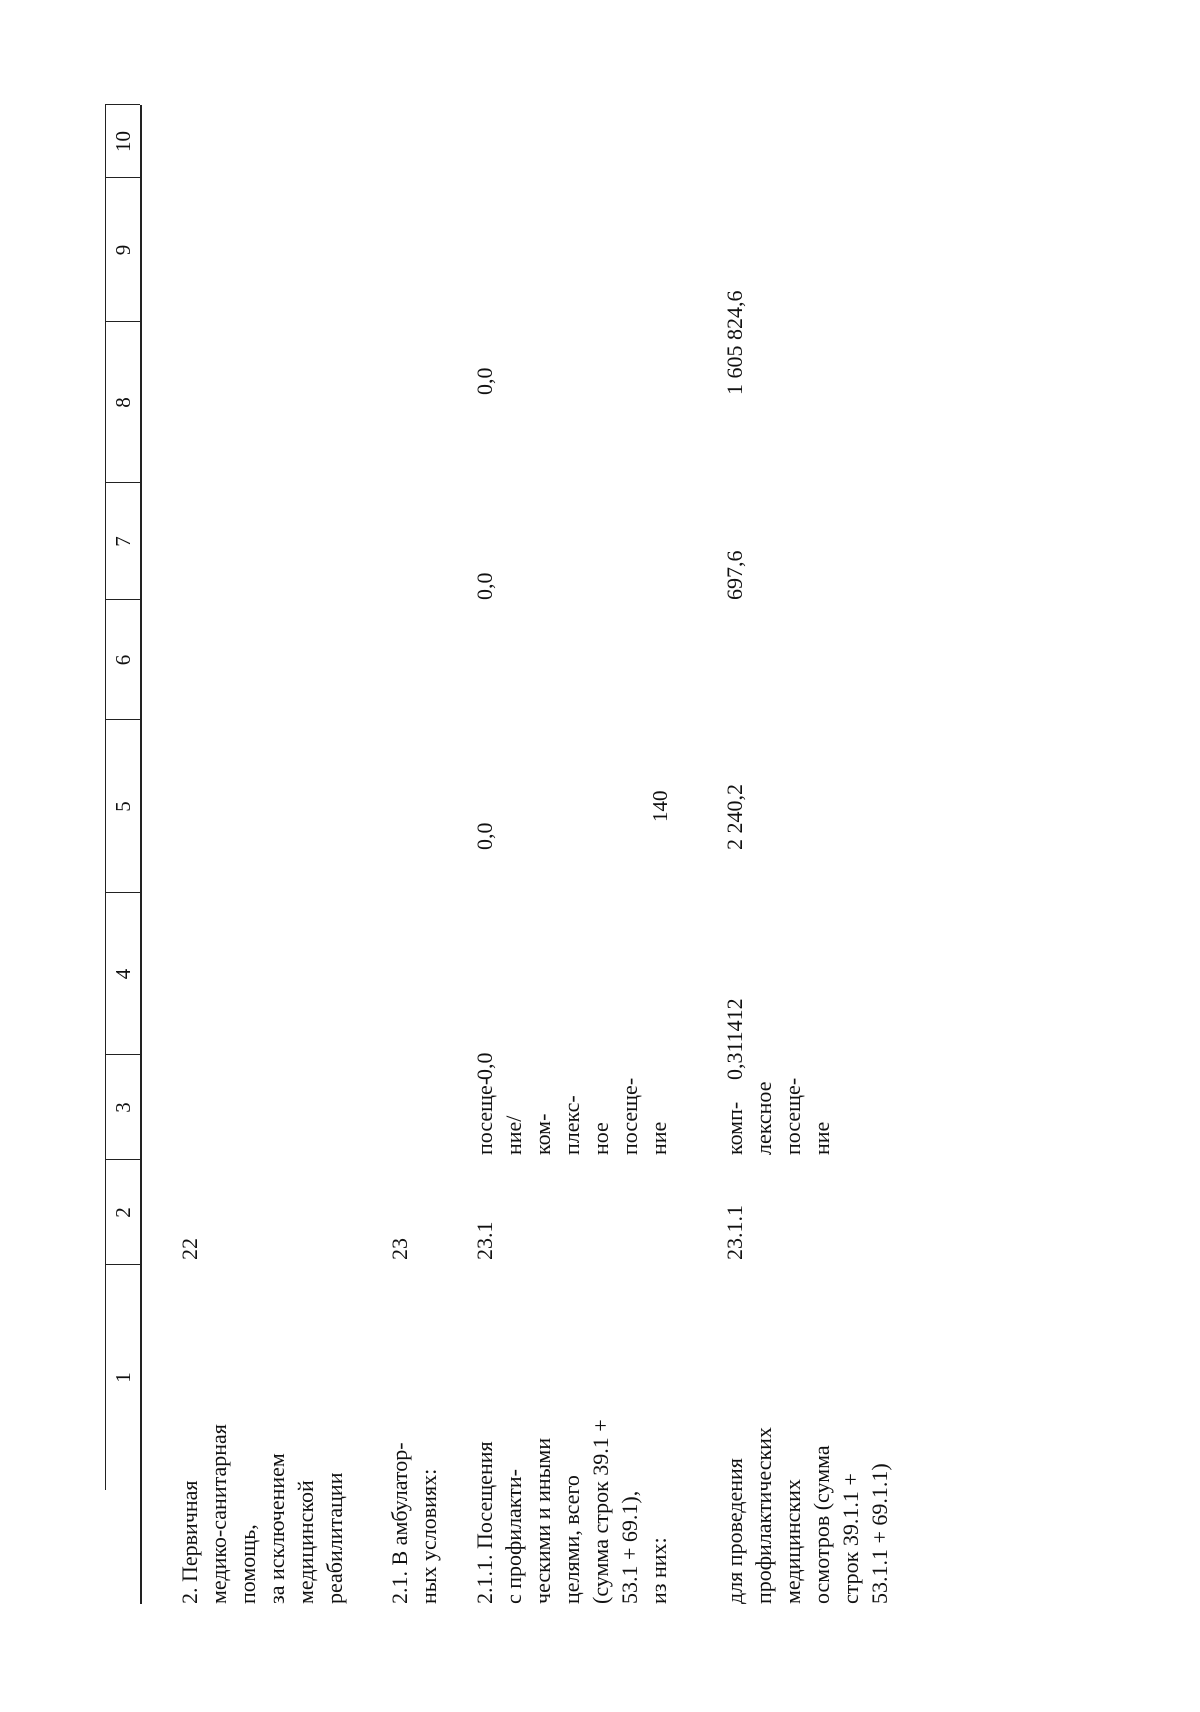 The width and height of the screenshot is (1200, 1712). What do you see at coordinates (189, 1249) in the screenshot?
I see `cell-value: 22` at bounding box center [189, 1249].